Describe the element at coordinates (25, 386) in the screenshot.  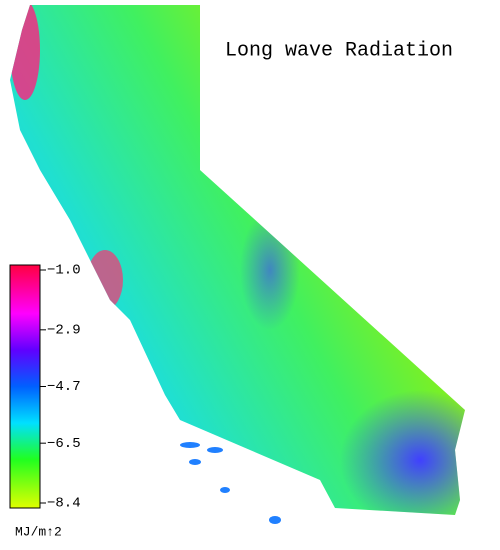
I see `colorbar` at that location.